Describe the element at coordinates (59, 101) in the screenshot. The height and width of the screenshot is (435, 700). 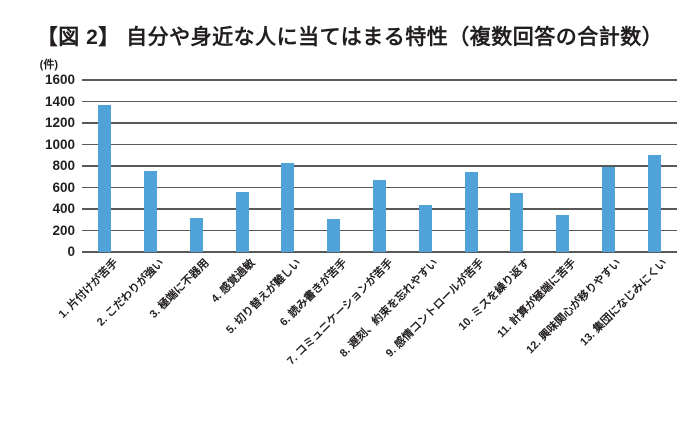
I see `y-tick-label-1400: 1400` at that location.